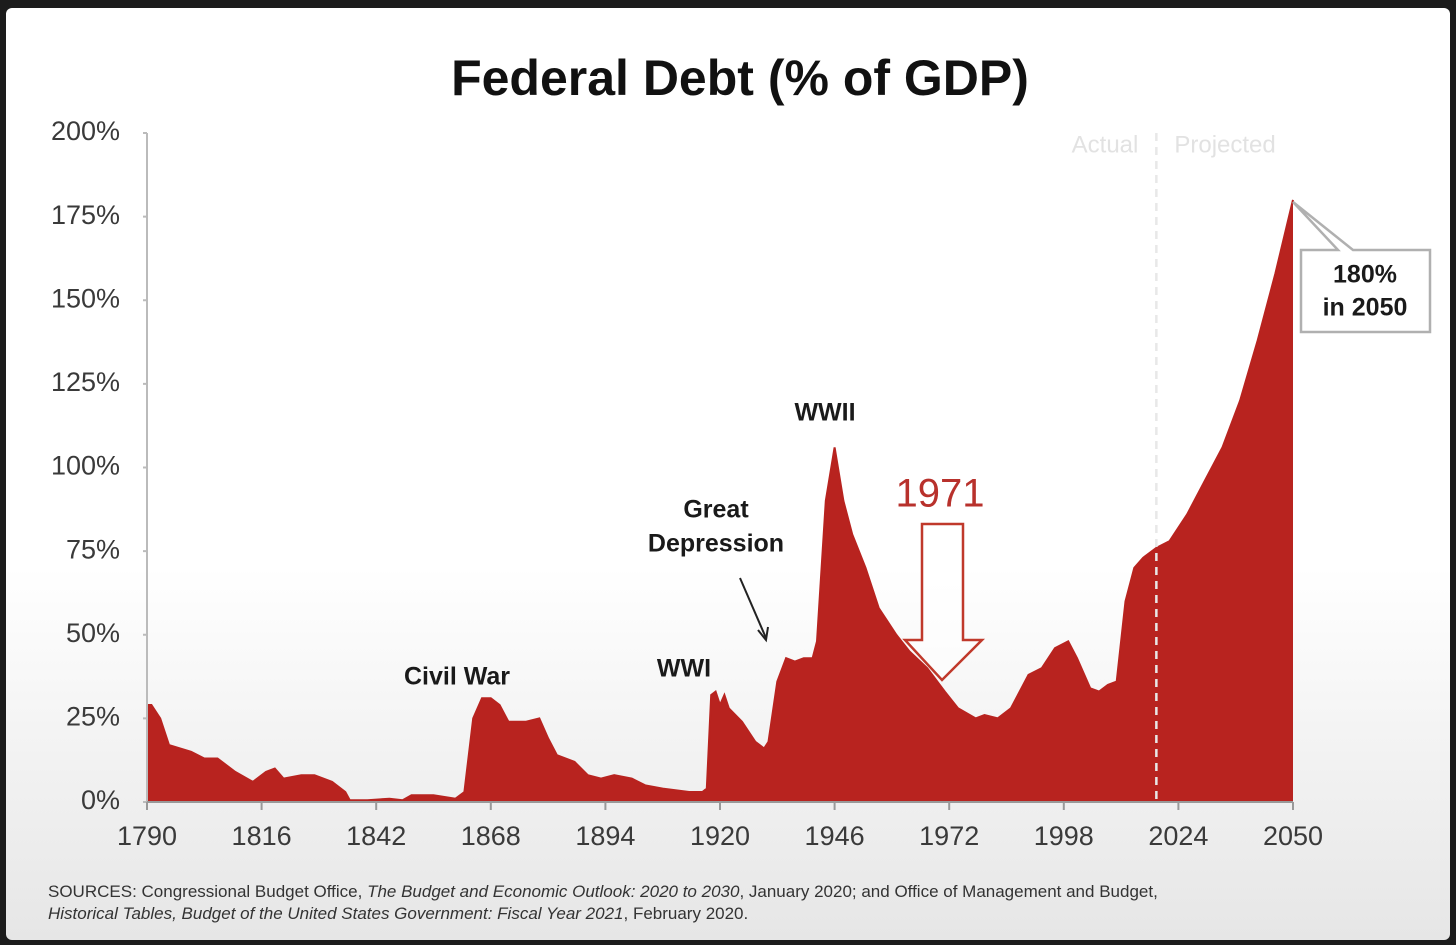 Image resolution: width=1456 pixels, height=945 pixels. I want to click on annotation-arrow, so click(753, 608).